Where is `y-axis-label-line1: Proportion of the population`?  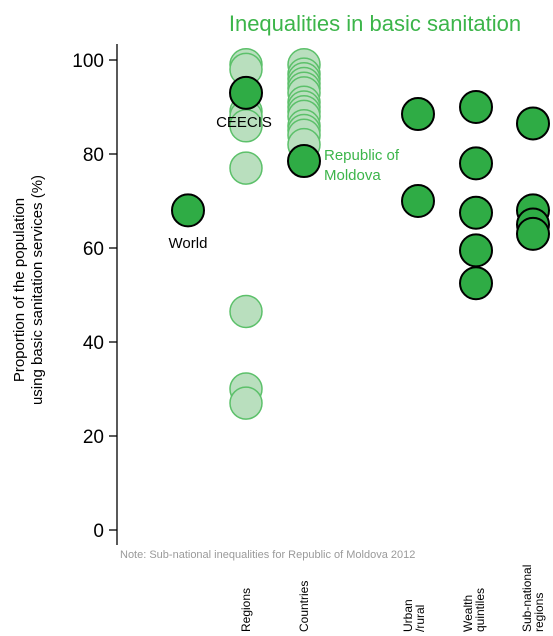 y-axis-label-line1: Proportion of the population is located at coordinates (19, 290).